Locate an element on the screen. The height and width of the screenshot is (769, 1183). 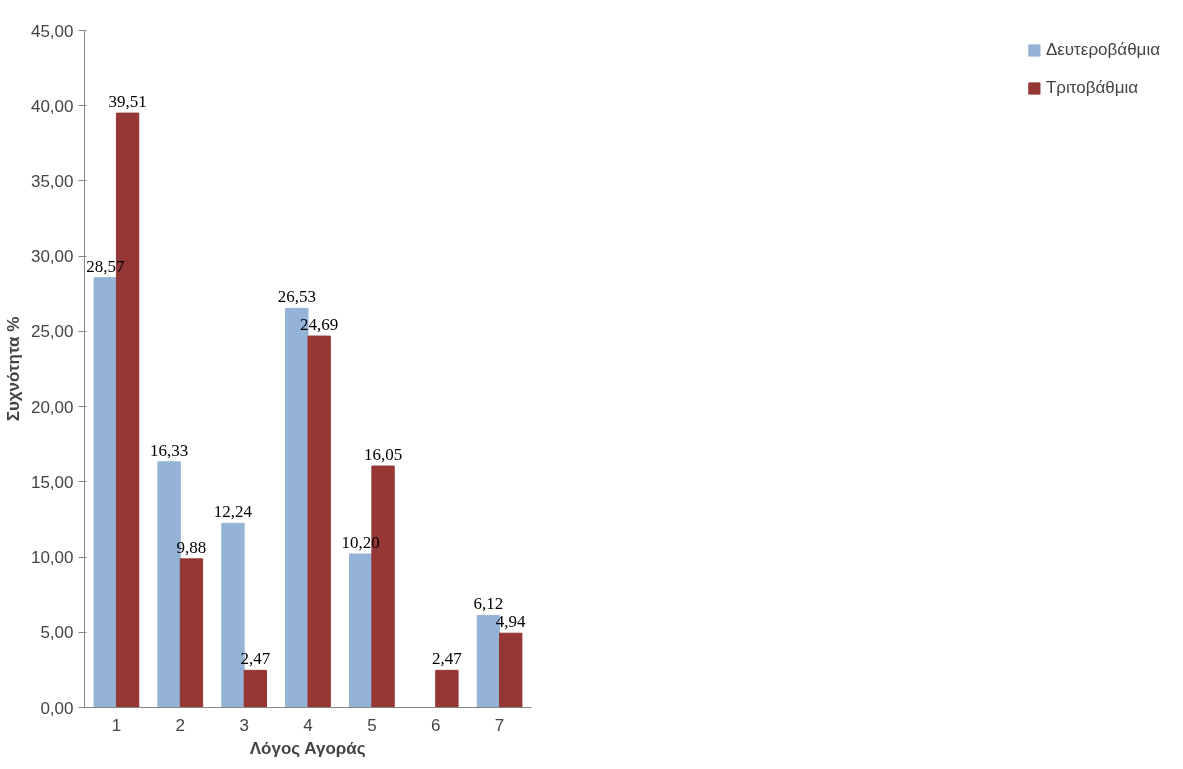
y-tick-label: 10,00 is located at coordinates (52, 558).